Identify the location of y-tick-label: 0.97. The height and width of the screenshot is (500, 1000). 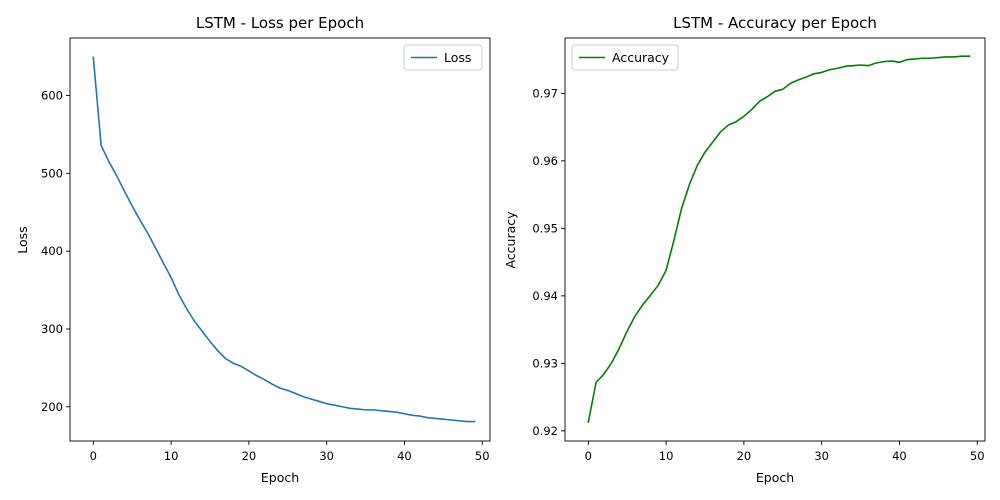
(545, 93).